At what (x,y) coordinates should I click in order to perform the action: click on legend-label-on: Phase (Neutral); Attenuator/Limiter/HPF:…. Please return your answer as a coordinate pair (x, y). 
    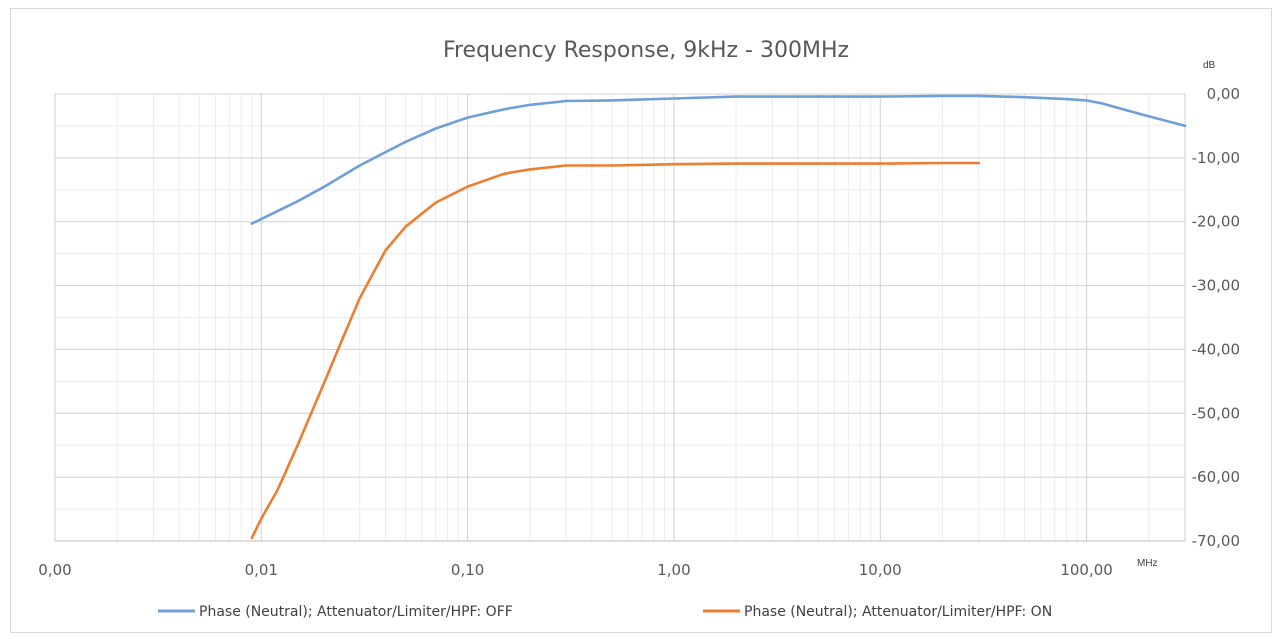
    Looking at the image, I should click on (898, 612).